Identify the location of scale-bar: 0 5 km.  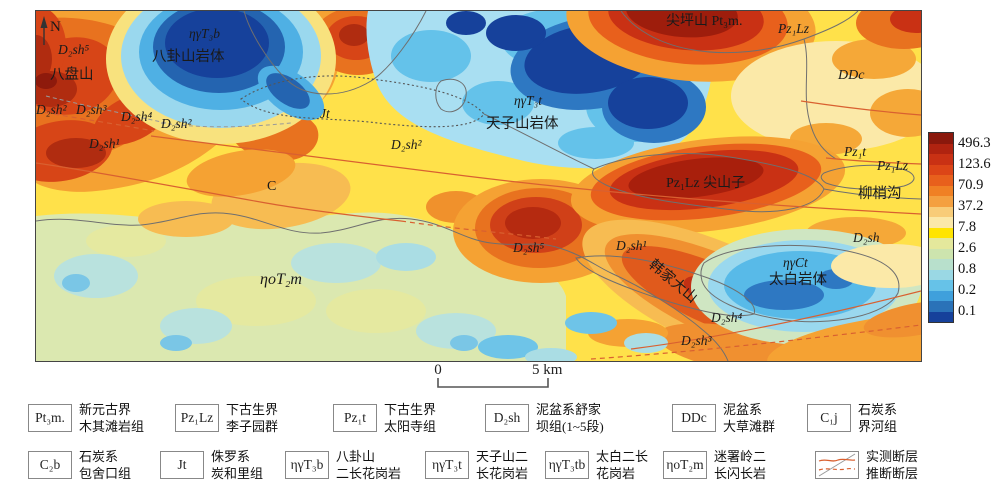
(510, 376).